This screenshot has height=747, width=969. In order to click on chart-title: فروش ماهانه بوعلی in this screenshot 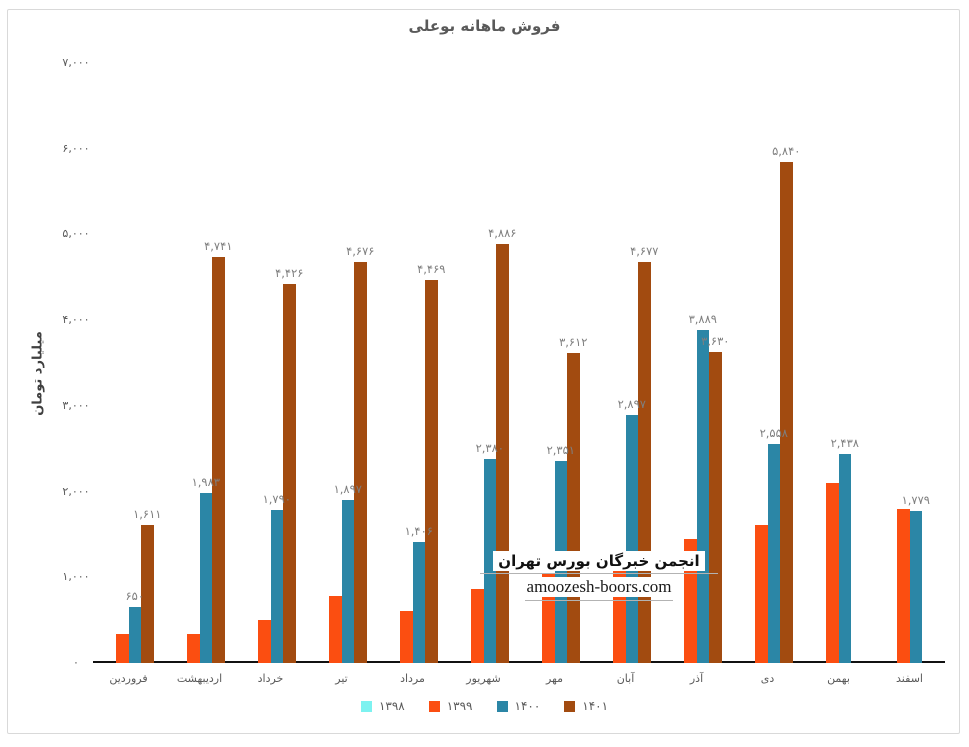, I will do `click(484, 26)`.